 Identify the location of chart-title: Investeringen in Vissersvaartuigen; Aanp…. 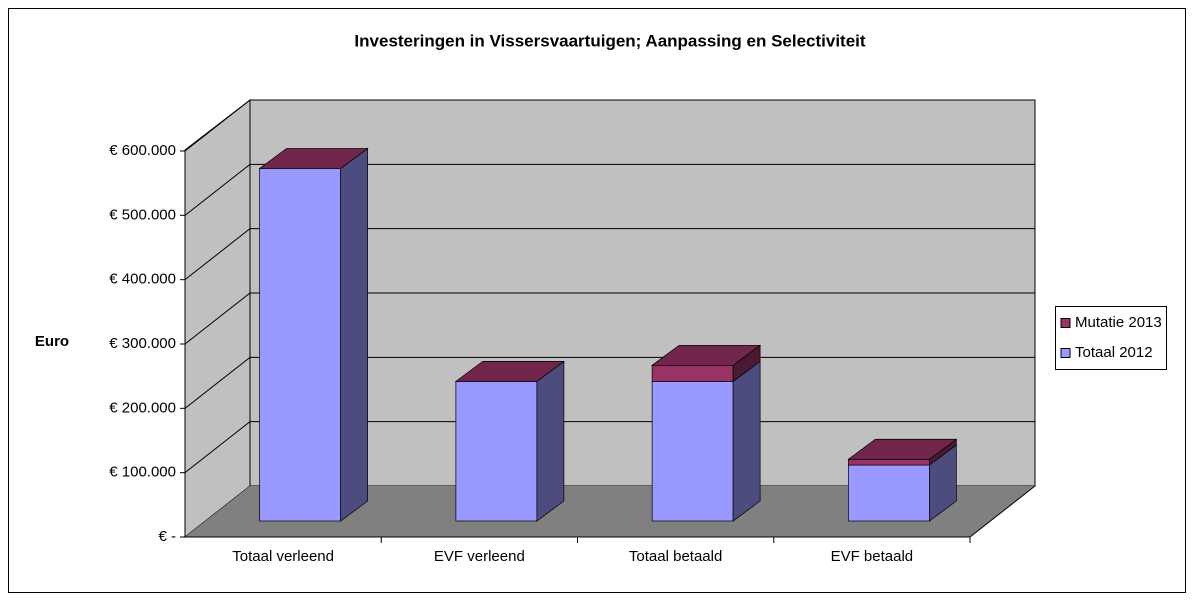
(609, 40).